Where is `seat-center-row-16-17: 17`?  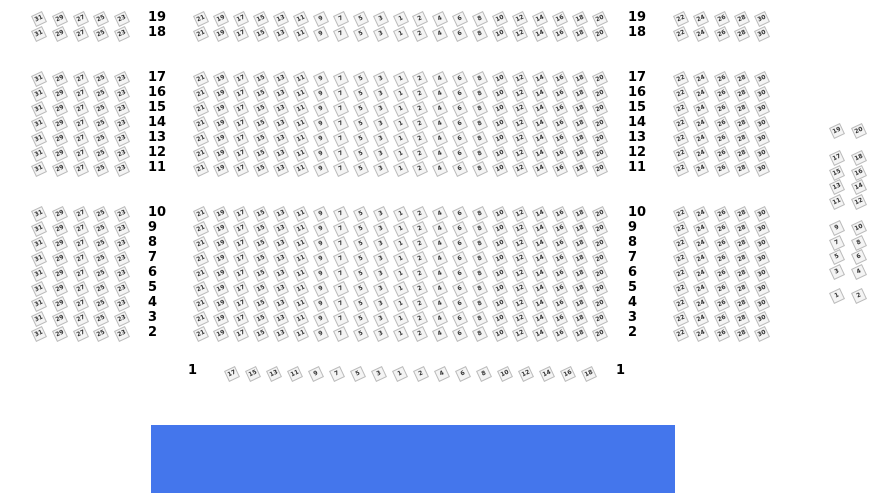
seat-center-row-16-17: 17 is located at coordinates (240, 94).